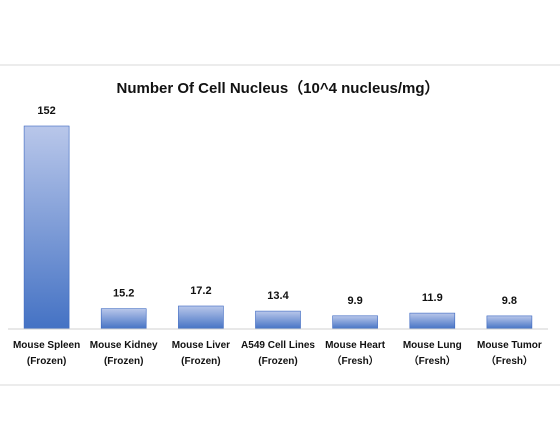 This screenshot has width=560, height=440. Describe the element at coordinates (355, 345) in the screenshot. I see `x-tick-label-4-line-0: Mouse Heart` at that location.